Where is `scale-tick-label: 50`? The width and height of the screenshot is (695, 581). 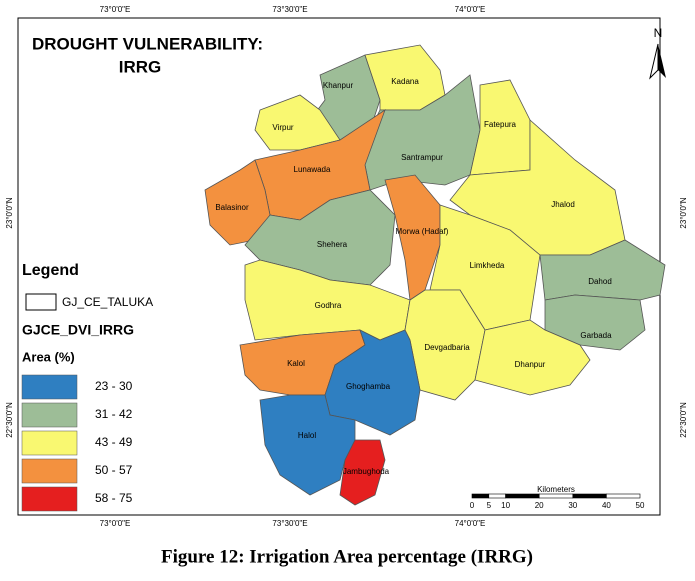 scale-tick-label: 50 is located at coordinates (640, 505).